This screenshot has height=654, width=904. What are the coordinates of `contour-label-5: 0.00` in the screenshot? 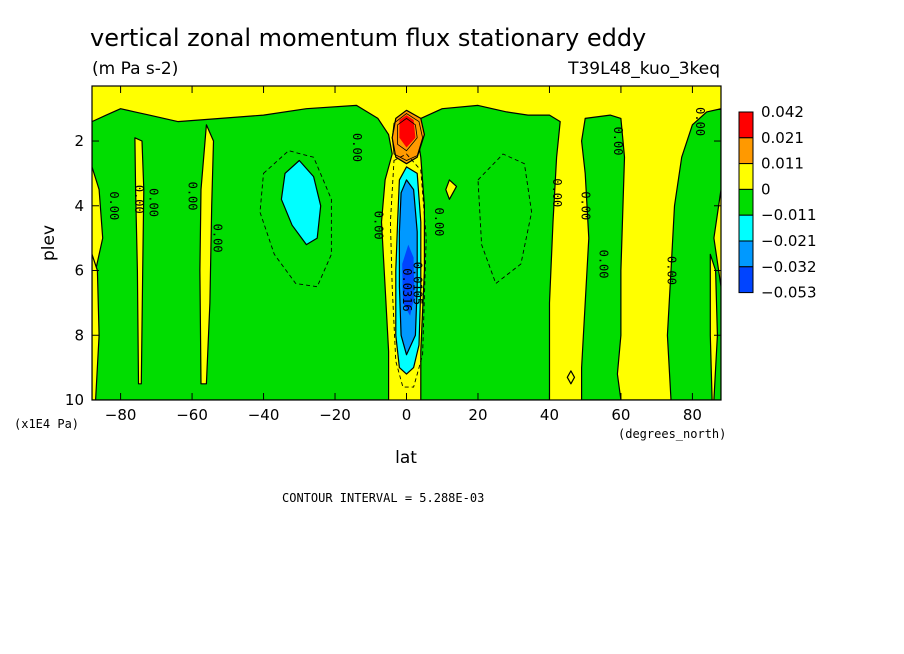 It's located at (357, 147).